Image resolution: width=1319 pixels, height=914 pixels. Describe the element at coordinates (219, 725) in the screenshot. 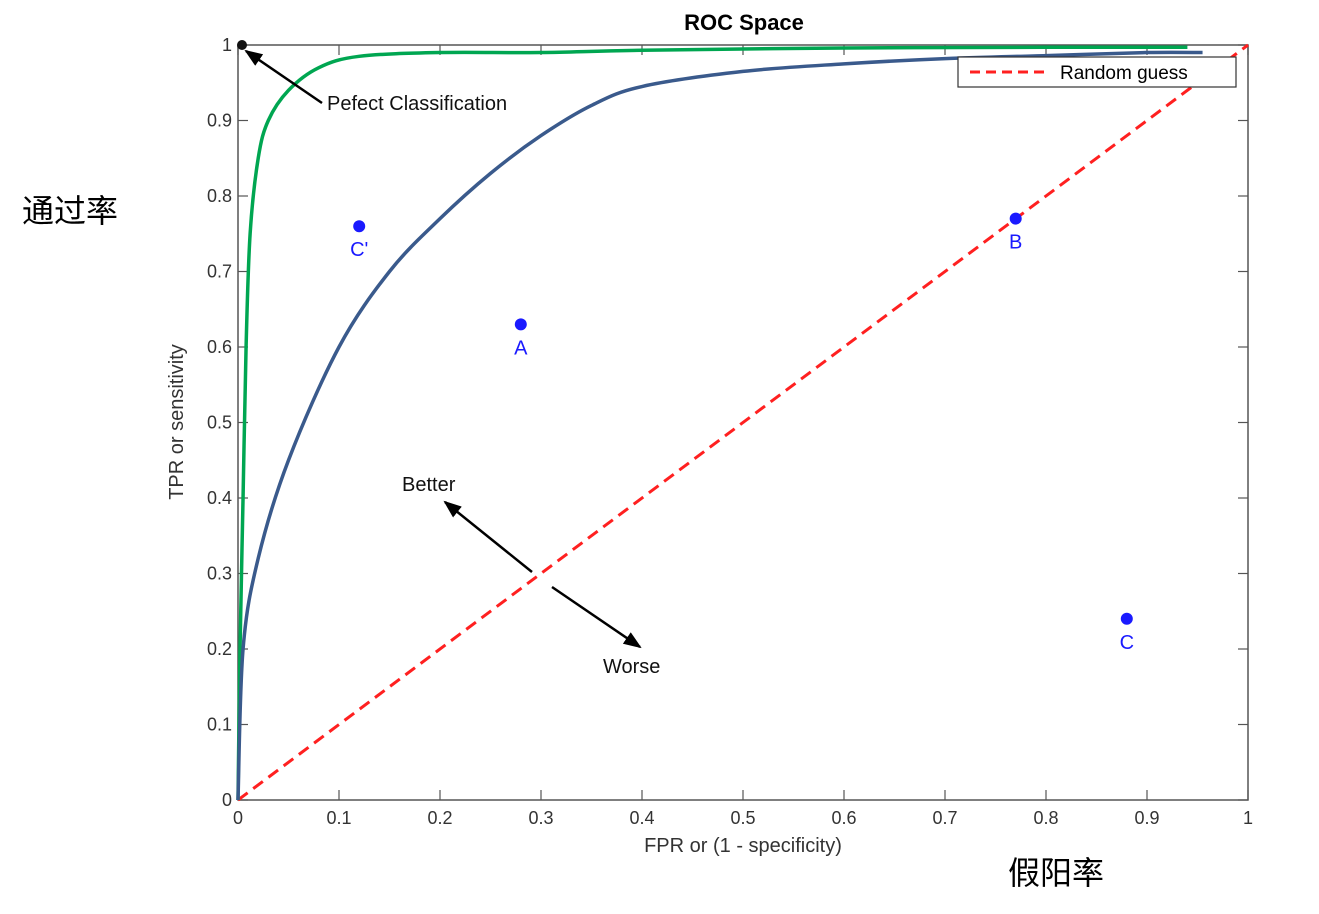

I see `y-tick-label: 0.1` at that location.